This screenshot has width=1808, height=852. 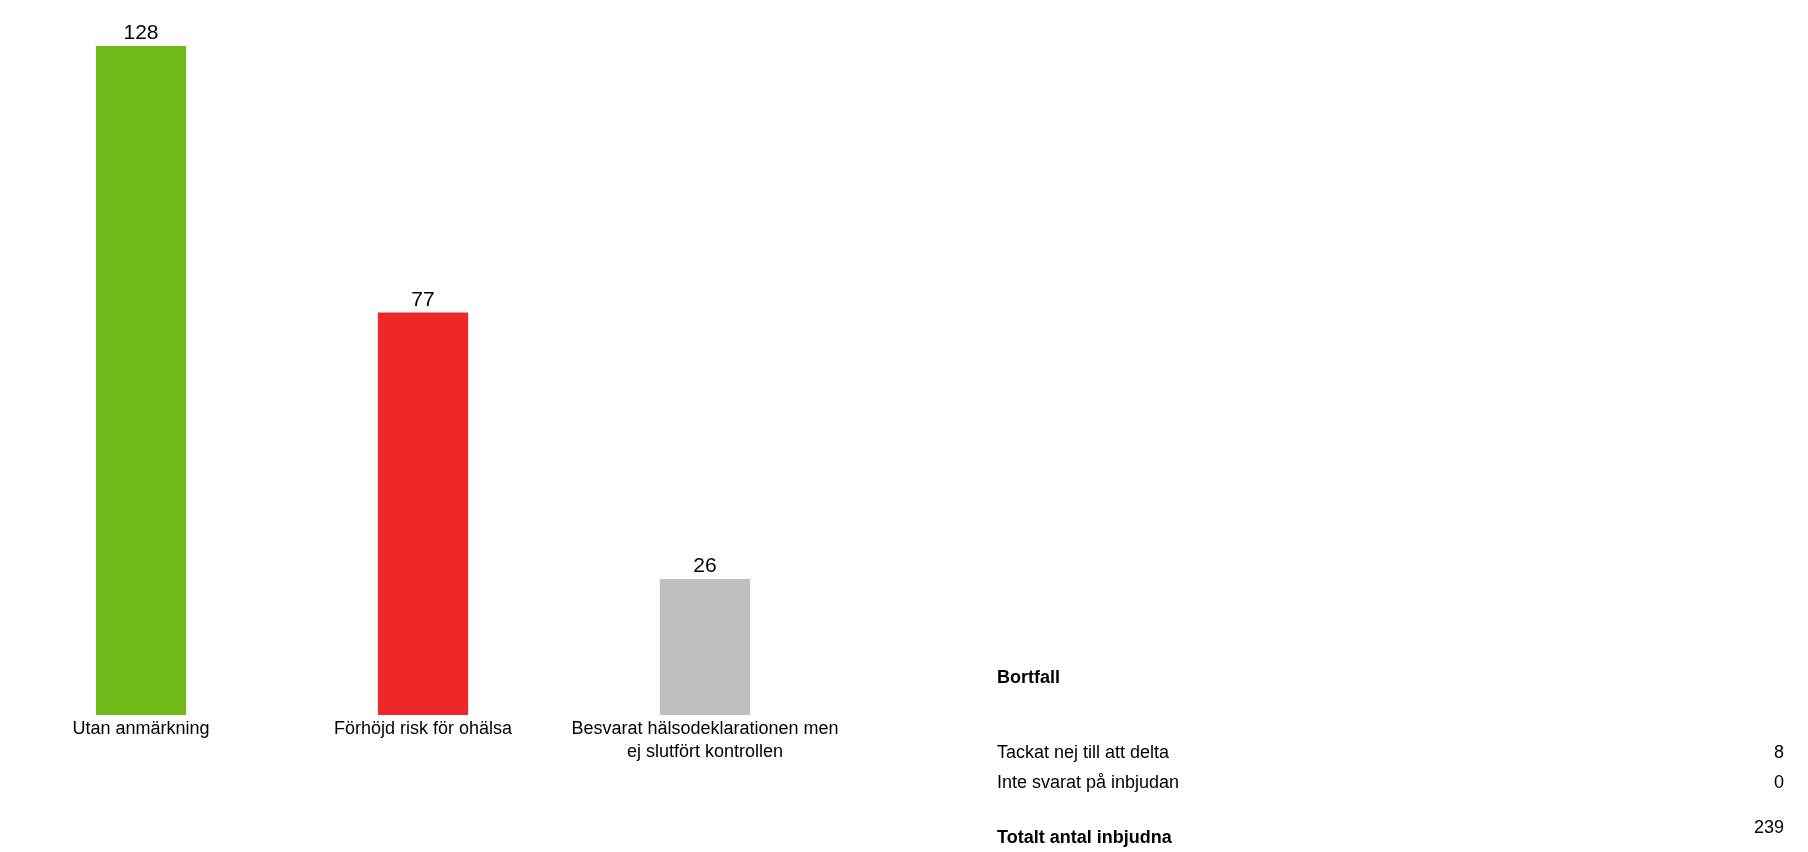 What do you see at coordinates (705, 740) in the screenshot?
I see `x-tick-label: Besvarat hälsodeklarationen men ej slutfört kontrollen` at bounding box center [705, 740].